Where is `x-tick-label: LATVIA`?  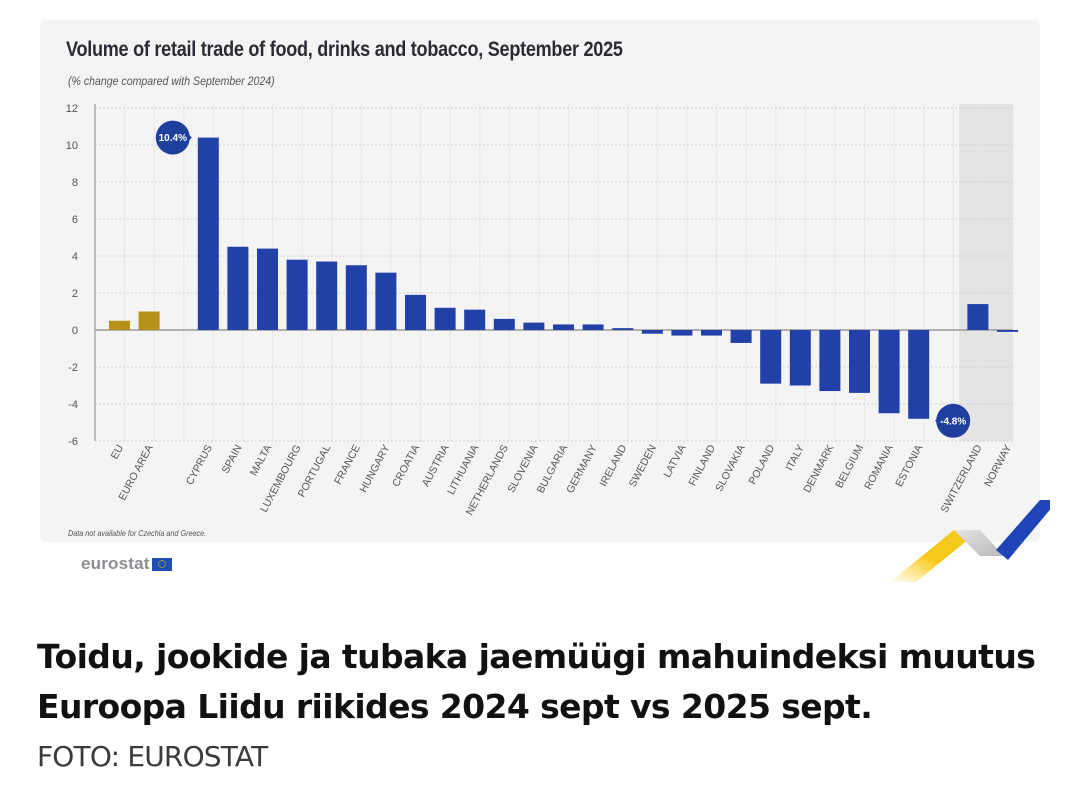 x-tick-label: LATVIA is located at coordinates (674, 461).